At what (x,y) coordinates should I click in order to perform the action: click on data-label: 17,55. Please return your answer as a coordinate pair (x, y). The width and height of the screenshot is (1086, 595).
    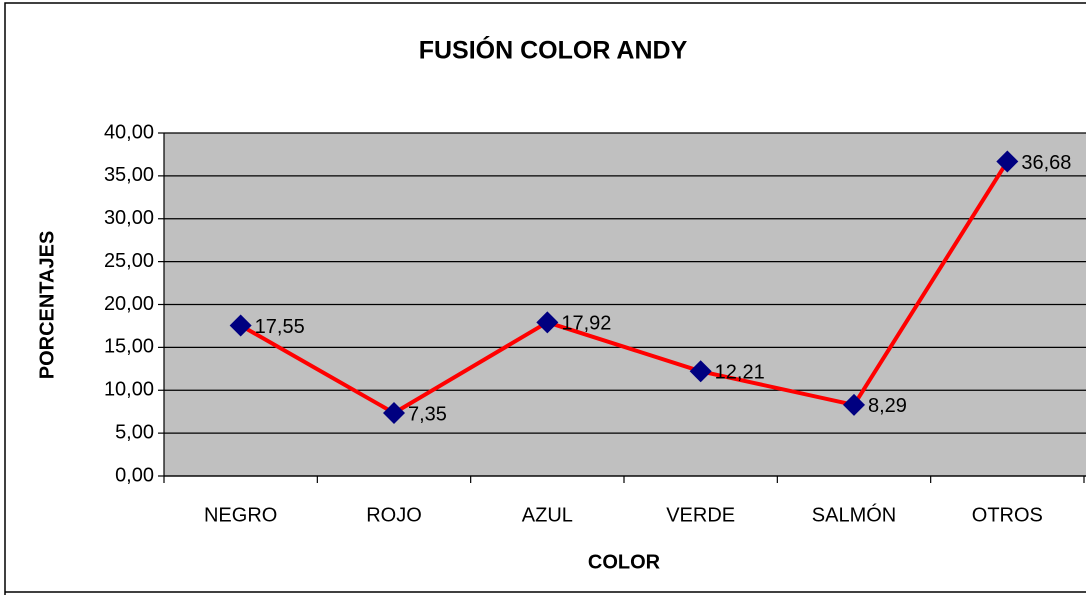
    Looking at the image, I should click on (280, 327).